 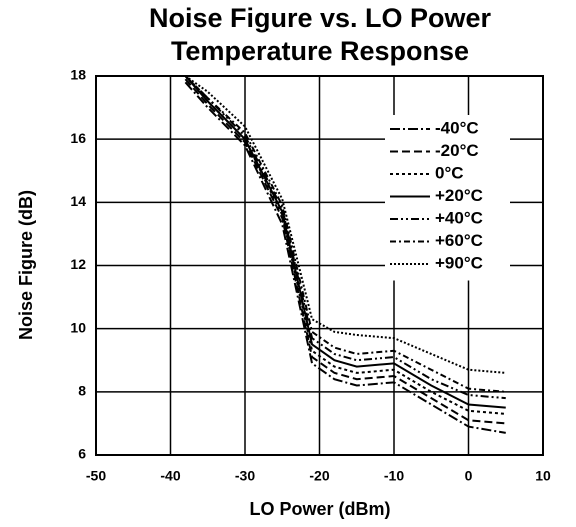 I want to click on x-tick-label: -40, so click(x=170, y=476).